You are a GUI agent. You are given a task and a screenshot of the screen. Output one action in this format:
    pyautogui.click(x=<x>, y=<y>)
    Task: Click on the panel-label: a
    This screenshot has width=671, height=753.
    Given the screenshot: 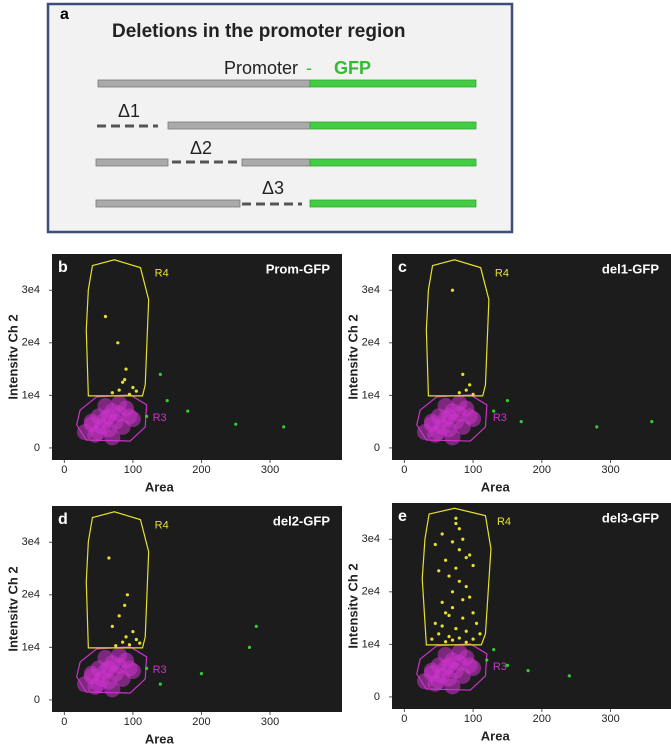 What is the action you would take?
    pyautogui.click(x=64, y=14)
    